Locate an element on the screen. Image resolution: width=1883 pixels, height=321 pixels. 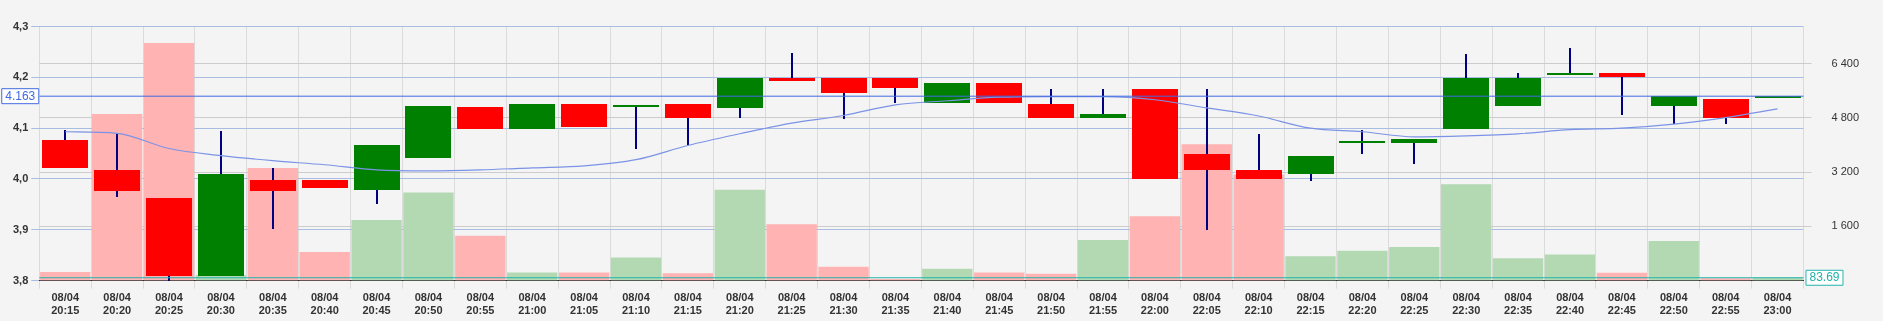
x-tick-label: 08/04 21:25 is located at coordinates (792, 304).